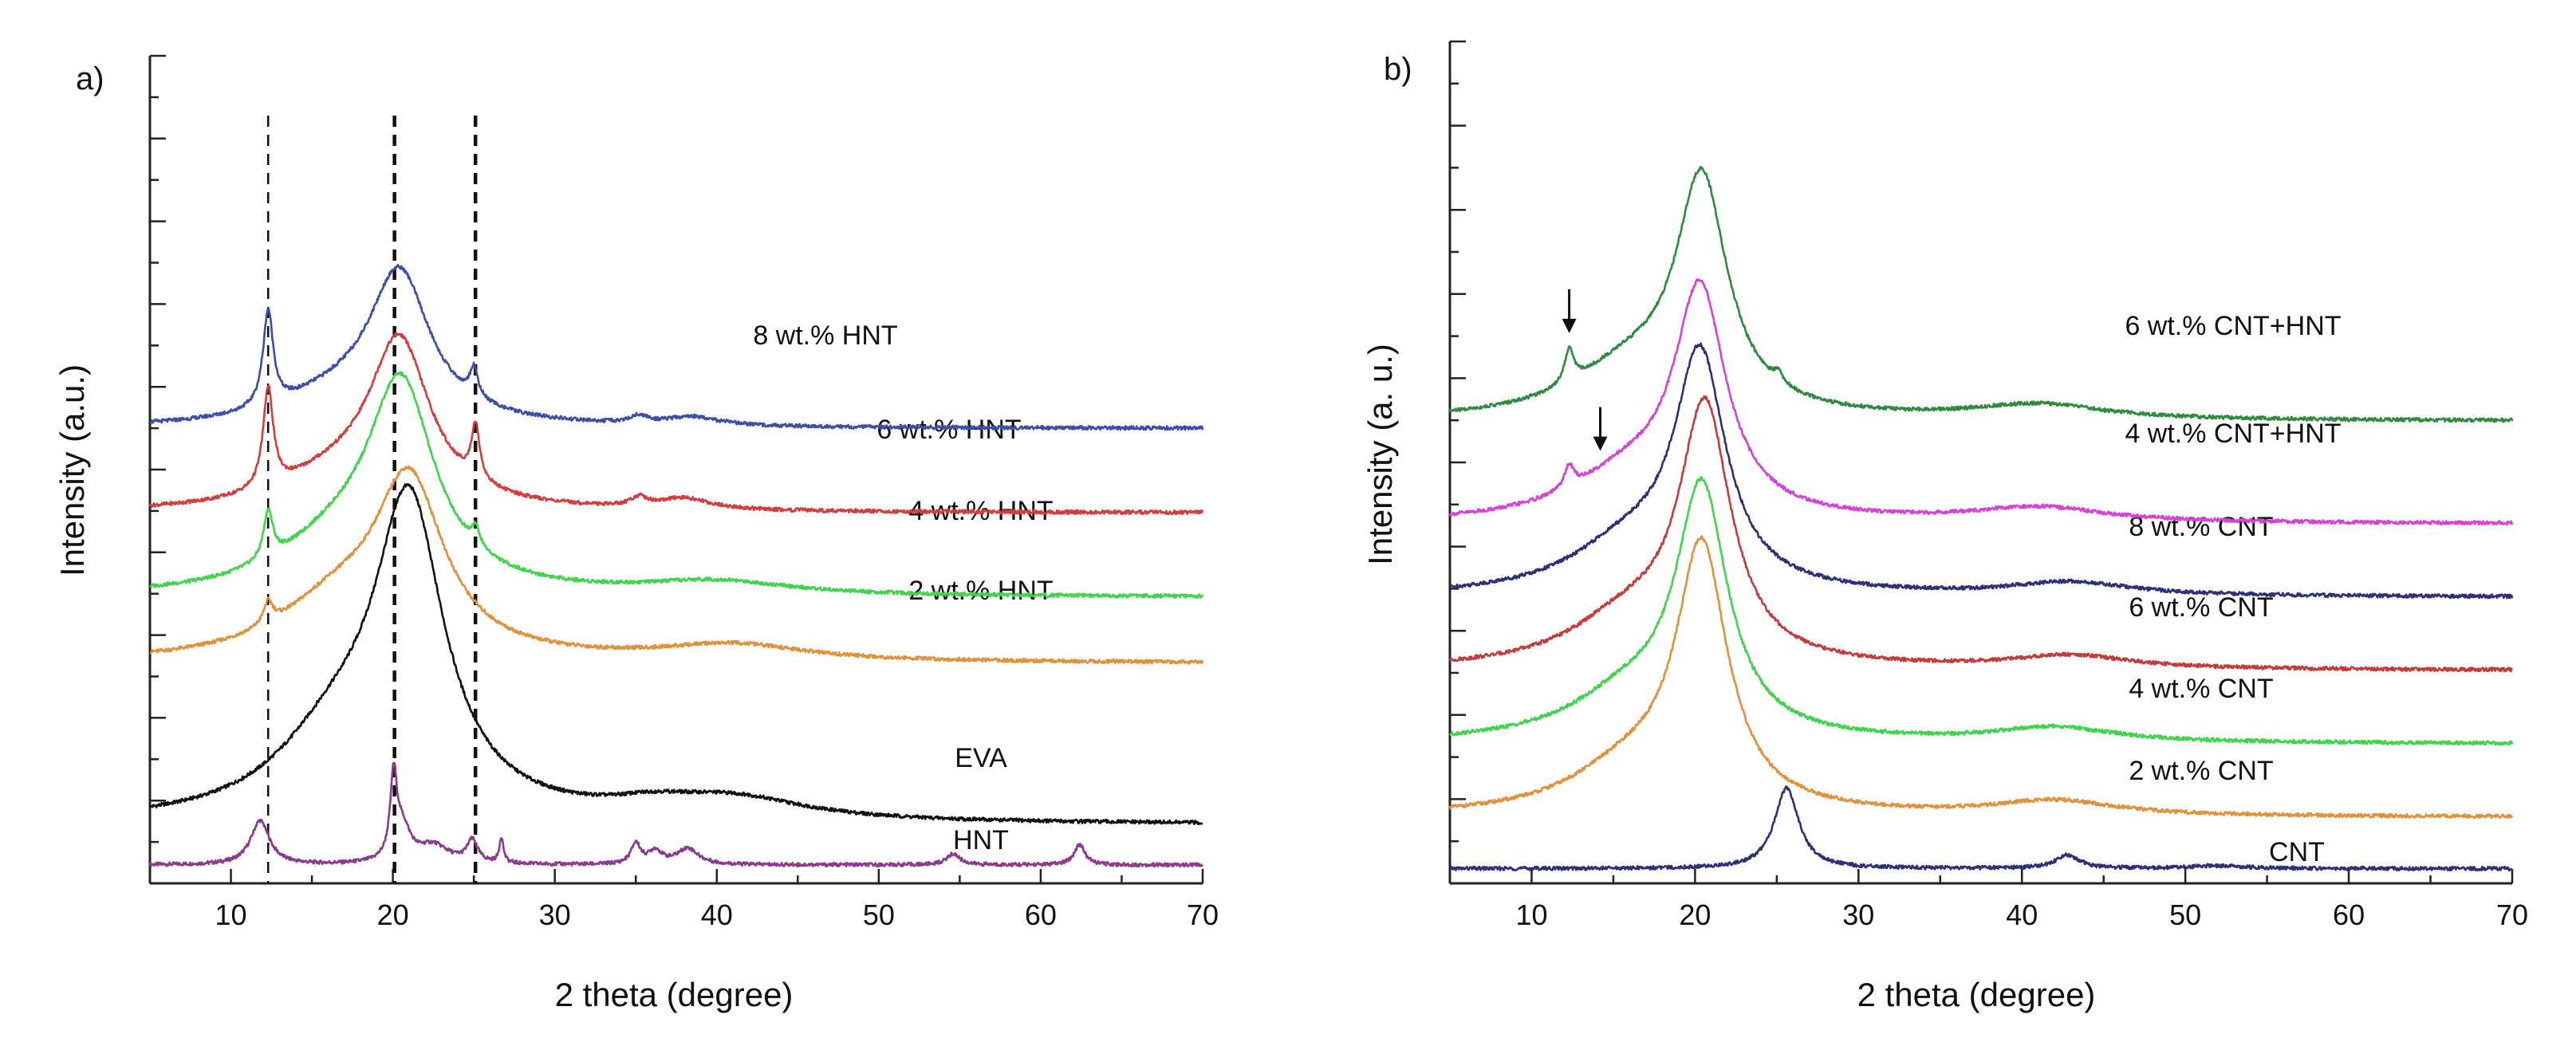 This screenshot has height=1042, width=2576. What do you see at coordinates (948, 430) in the screenshot?
I see `series-label: 6 wt.% HNT` at bounding box center [948, 430].